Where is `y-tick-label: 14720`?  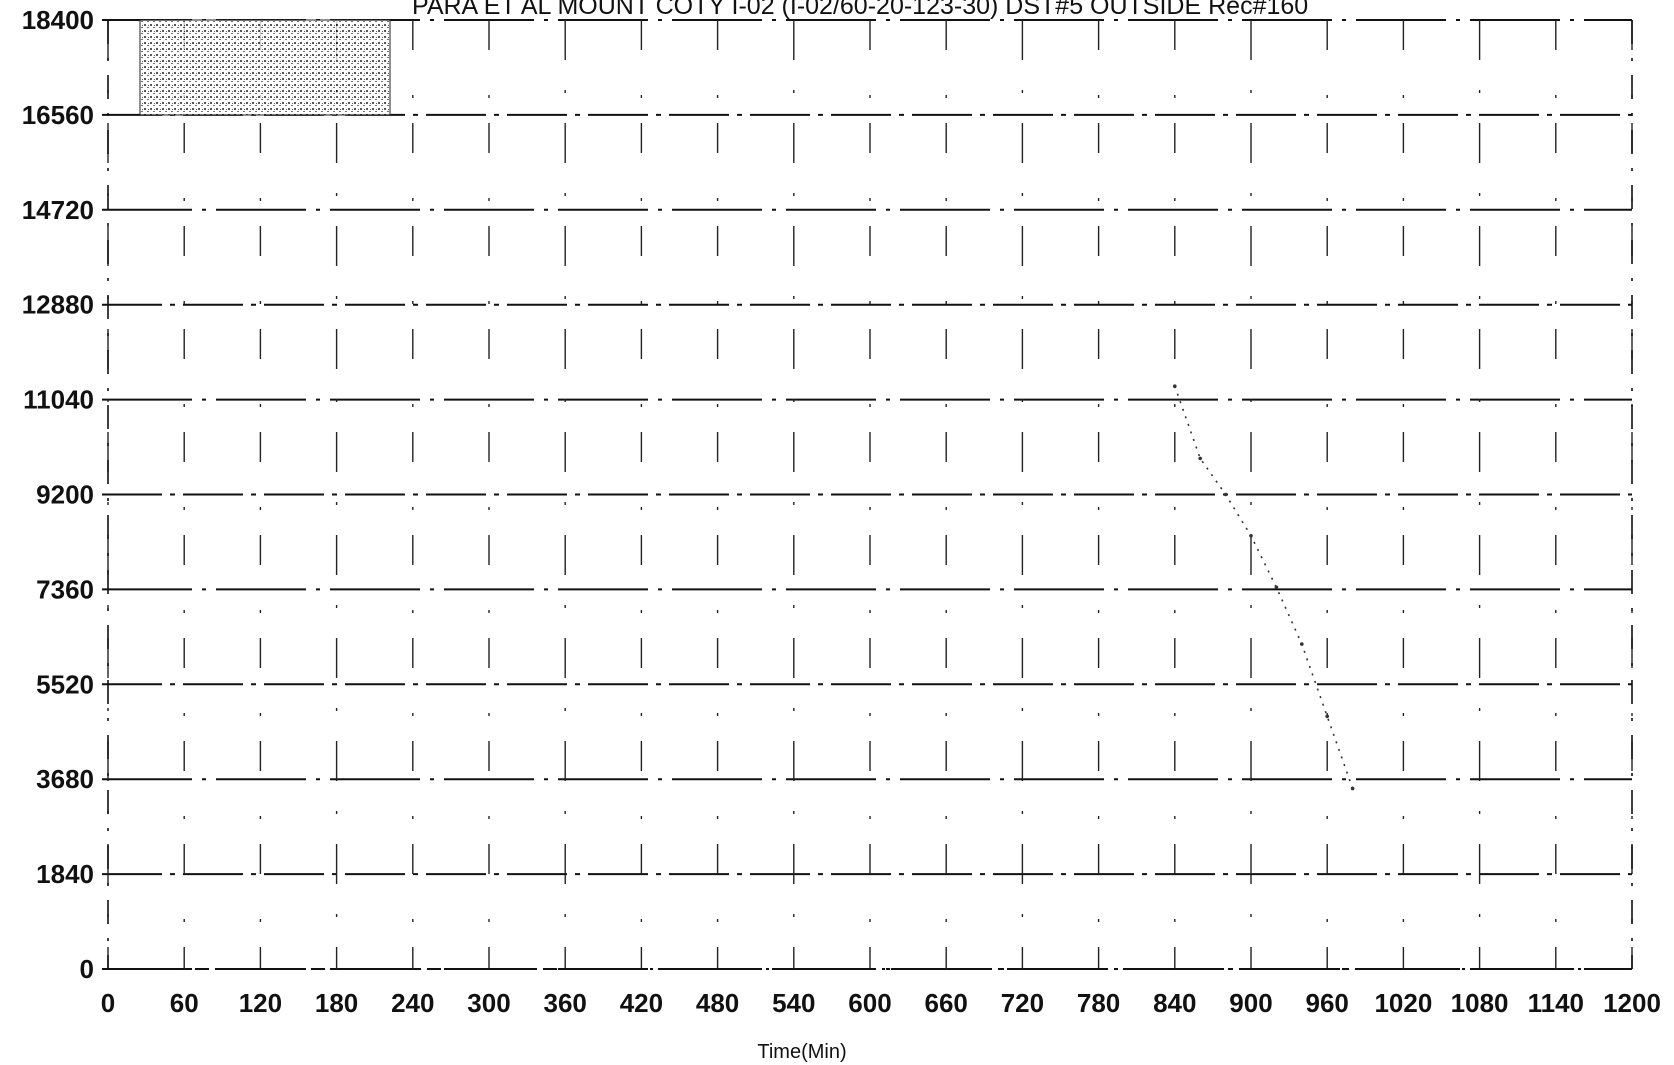 y-tick-label: 14720 is located at coordinates (58, 210).